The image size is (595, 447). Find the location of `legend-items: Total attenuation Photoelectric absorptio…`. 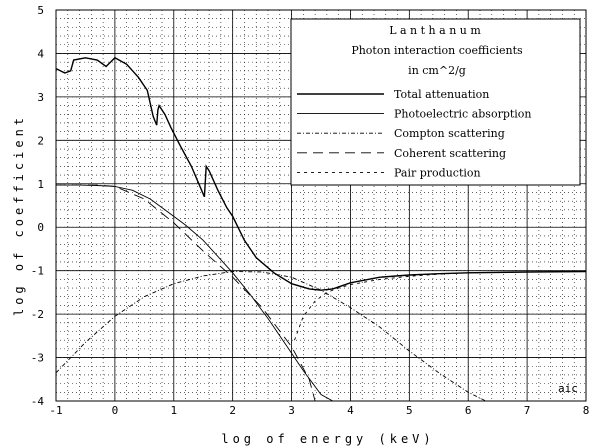

legend-items: Total attenuation Photoelectric absorptio… is located at coordinates (414, 133).